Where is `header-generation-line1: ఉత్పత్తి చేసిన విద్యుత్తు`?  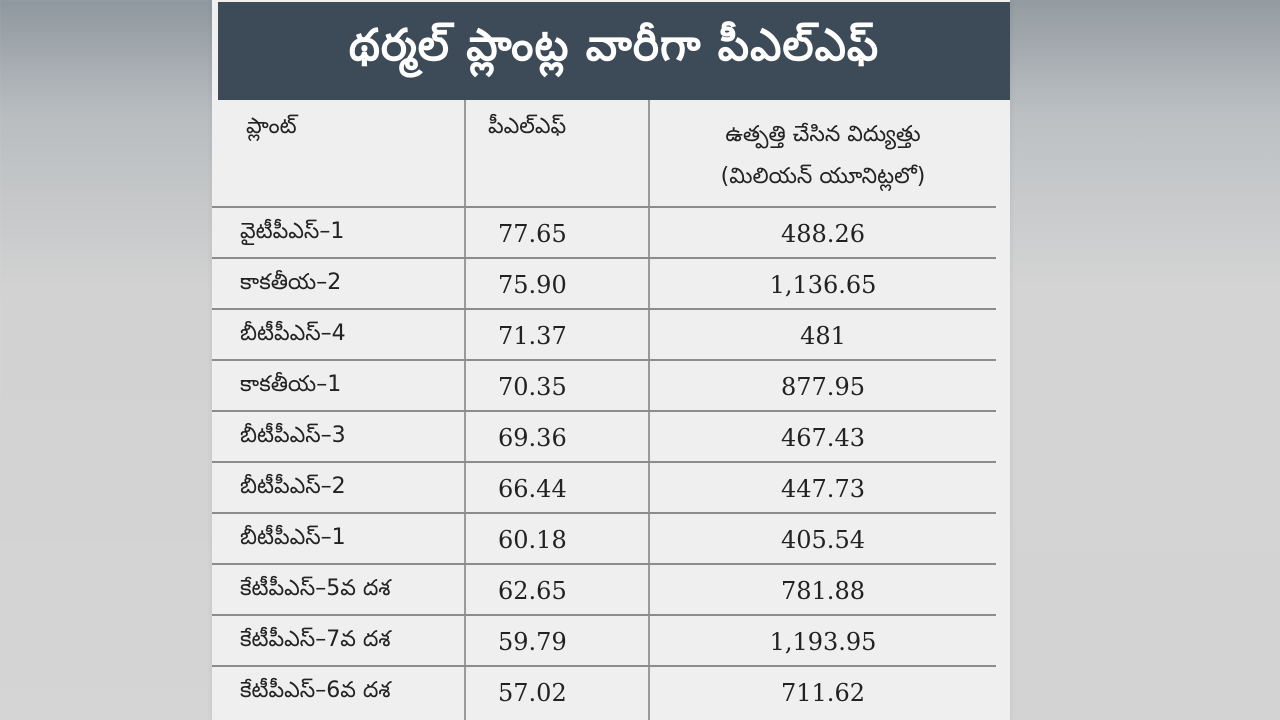
header-generation-line1: ఉత్పత్తి చేసిన విద్యుత్తు is located at coordinates (823, 134).